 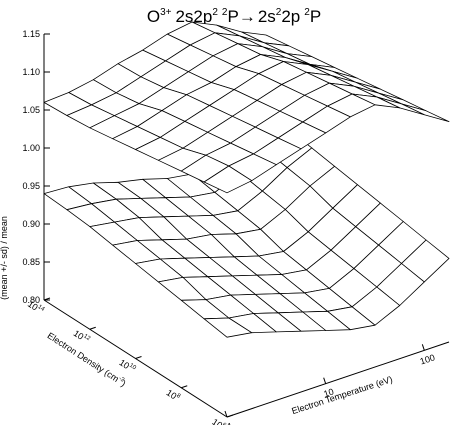 I want to click on z-tick-label: 1.10, so click(x=31, y=72).